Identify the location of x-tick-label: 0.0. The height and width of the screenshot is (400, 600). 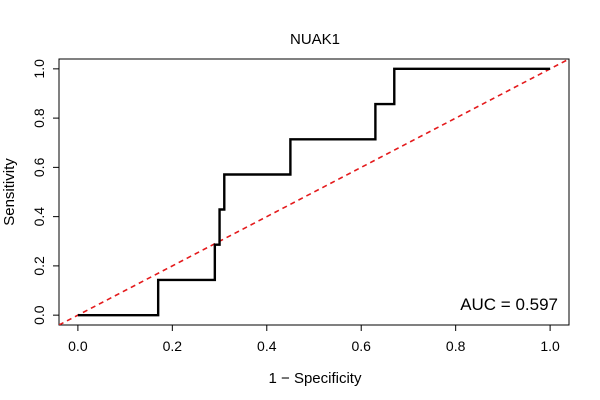
(78, 346).